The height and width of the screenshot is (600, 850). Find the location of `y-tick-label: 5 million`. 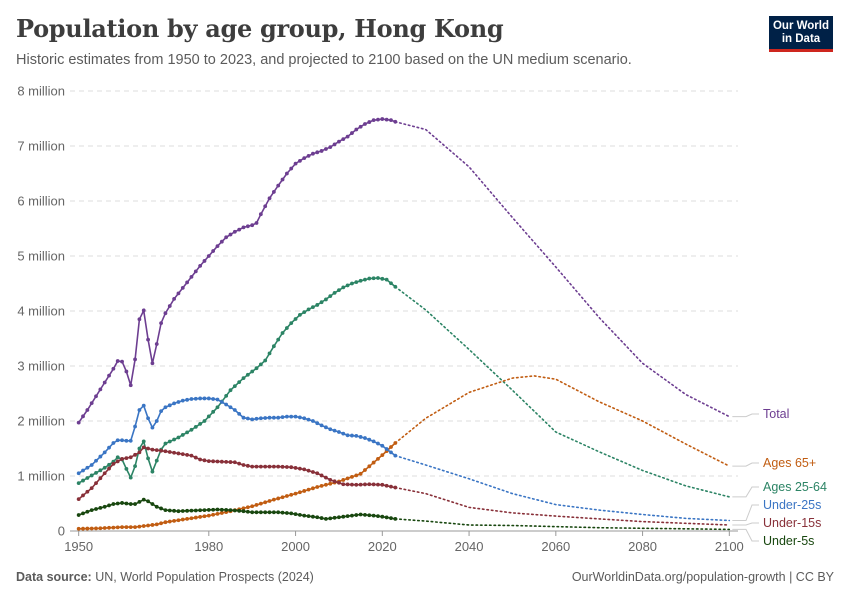

y-tick-label: 5 million is located at coordinates (41, 256).